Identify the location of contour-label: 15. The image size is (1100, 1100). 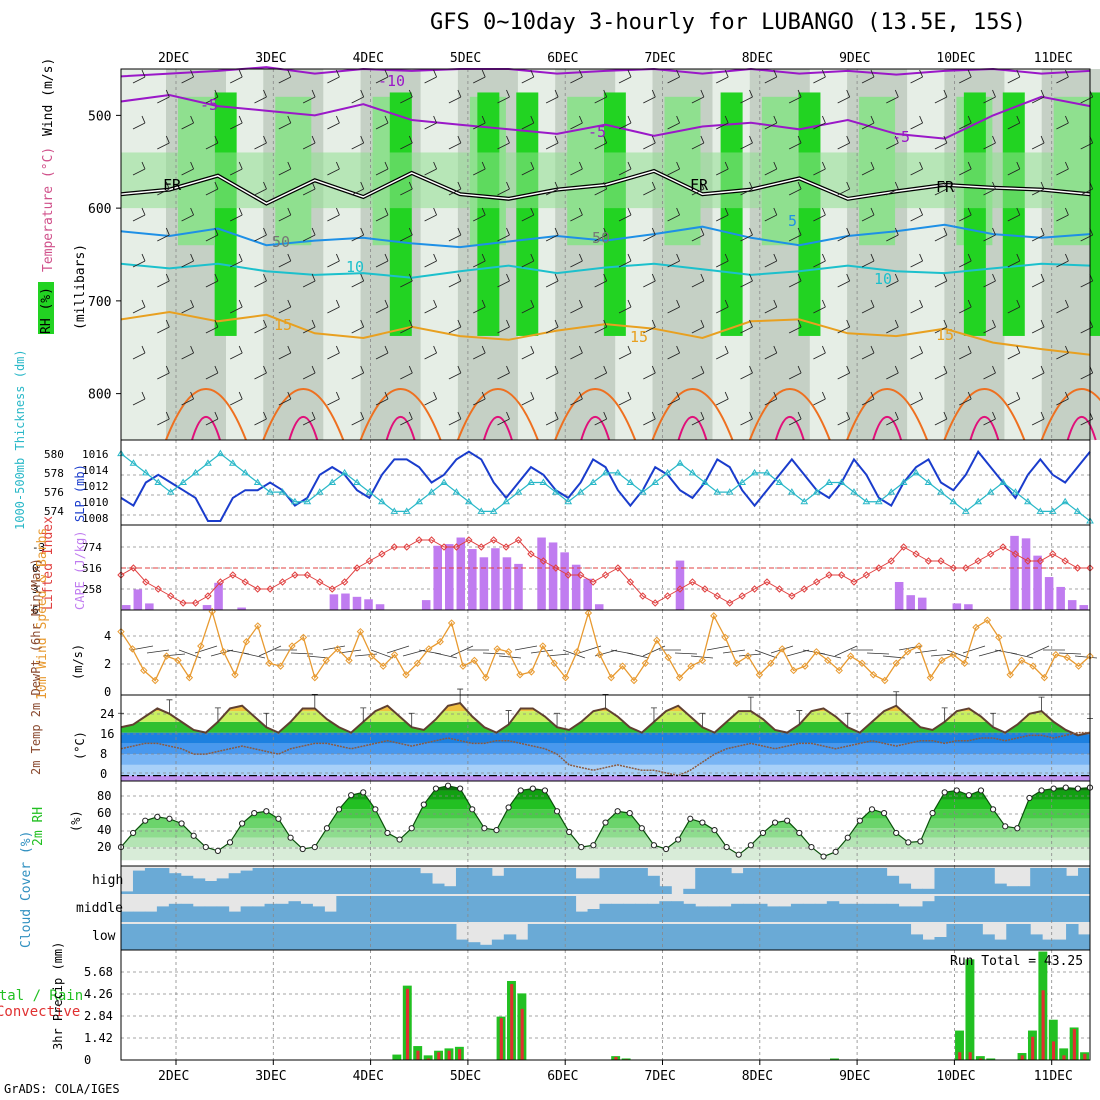
(283, 325).